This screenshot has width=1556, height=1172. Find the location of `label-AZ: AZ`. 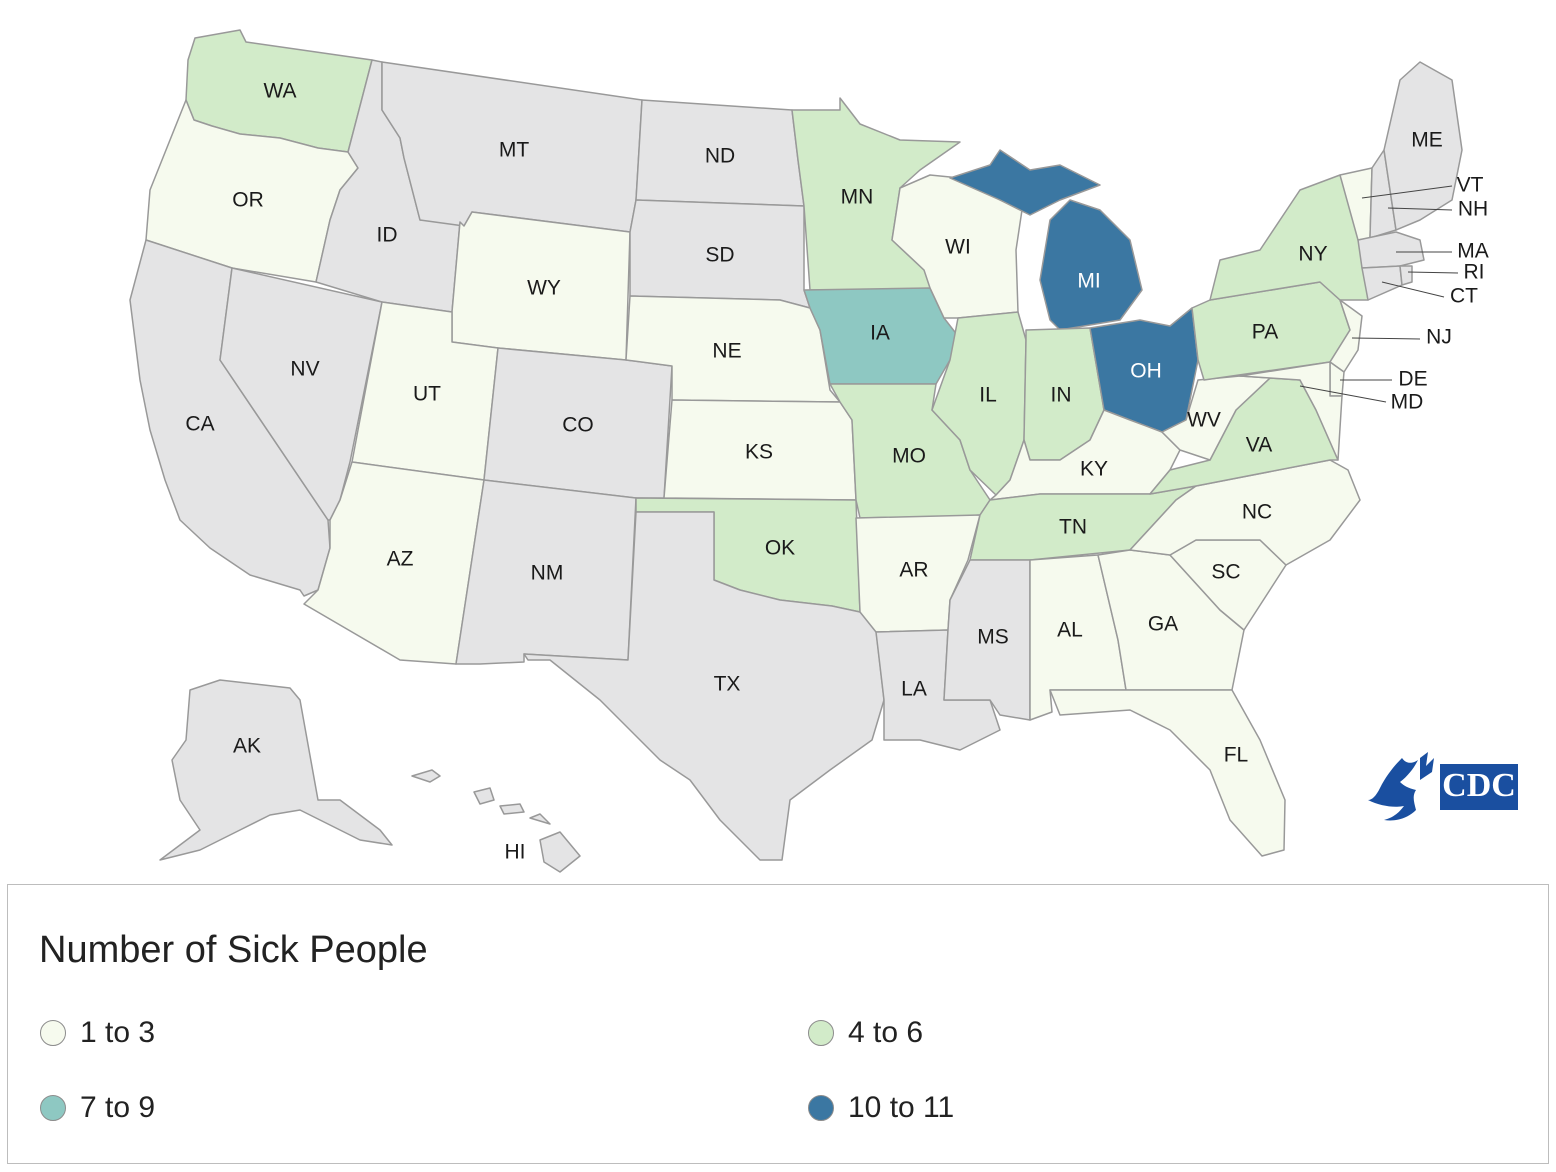

label-AZ: AZ is located at coordinates (400, 559).